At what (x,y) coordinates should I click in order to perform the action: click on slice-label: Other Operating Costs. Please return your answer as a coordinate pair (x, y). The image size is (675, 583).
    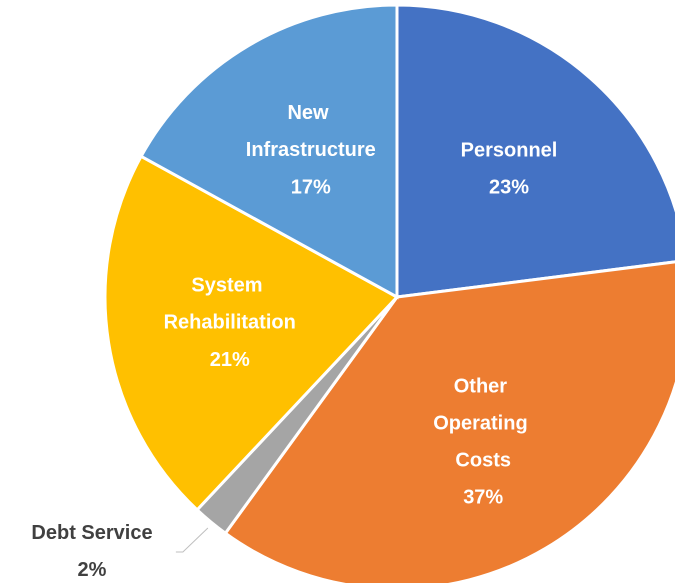
    Looking at the image, I should click on (483, 424).